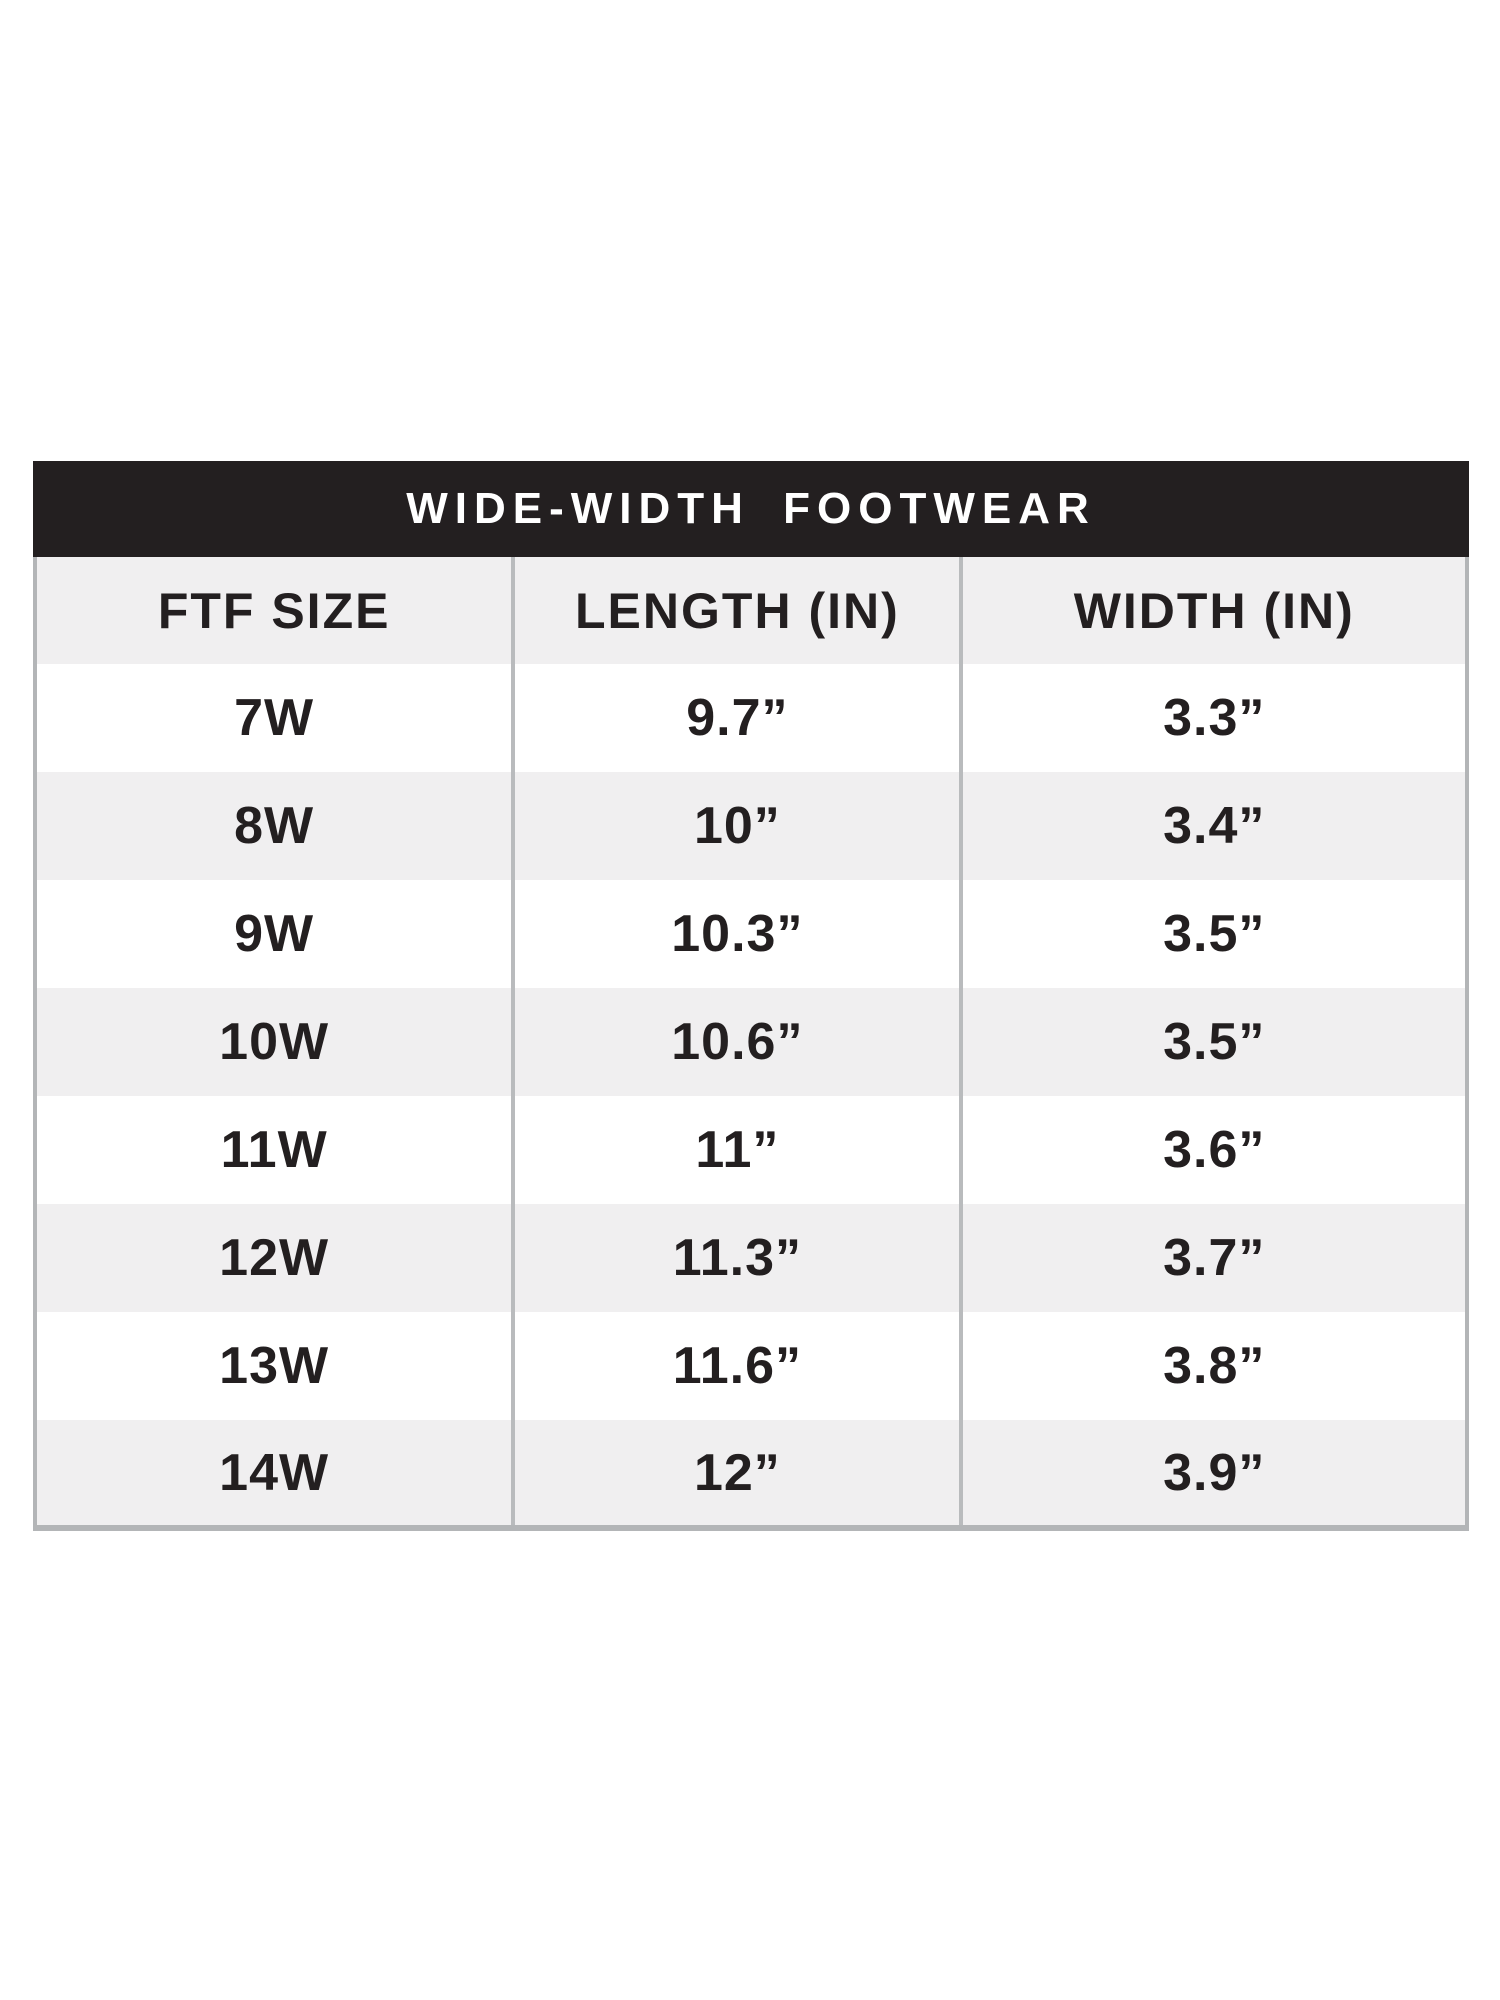  What do you see at coordinates (1213, 1474) in the screenshot?
I see `cell-width: 3.9”` at bounding box center [1213, 1474].